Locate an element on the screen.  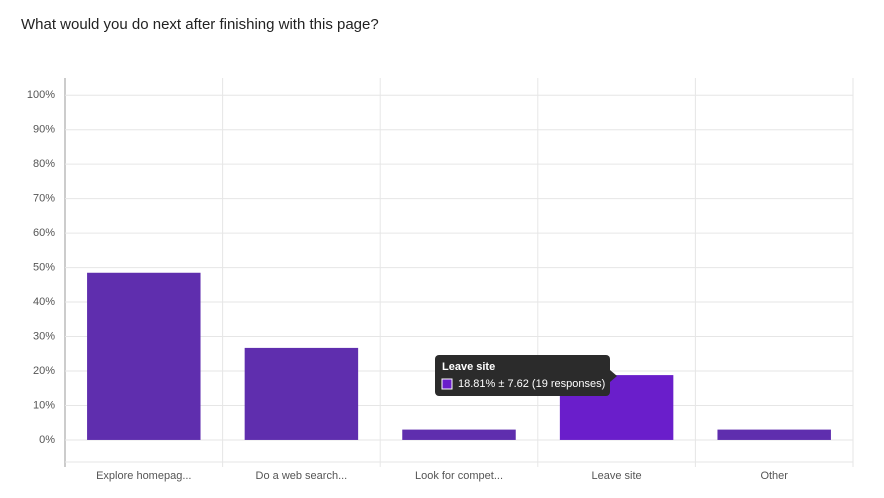
y-tick-label: 80% is located at coordinates (44, 164).